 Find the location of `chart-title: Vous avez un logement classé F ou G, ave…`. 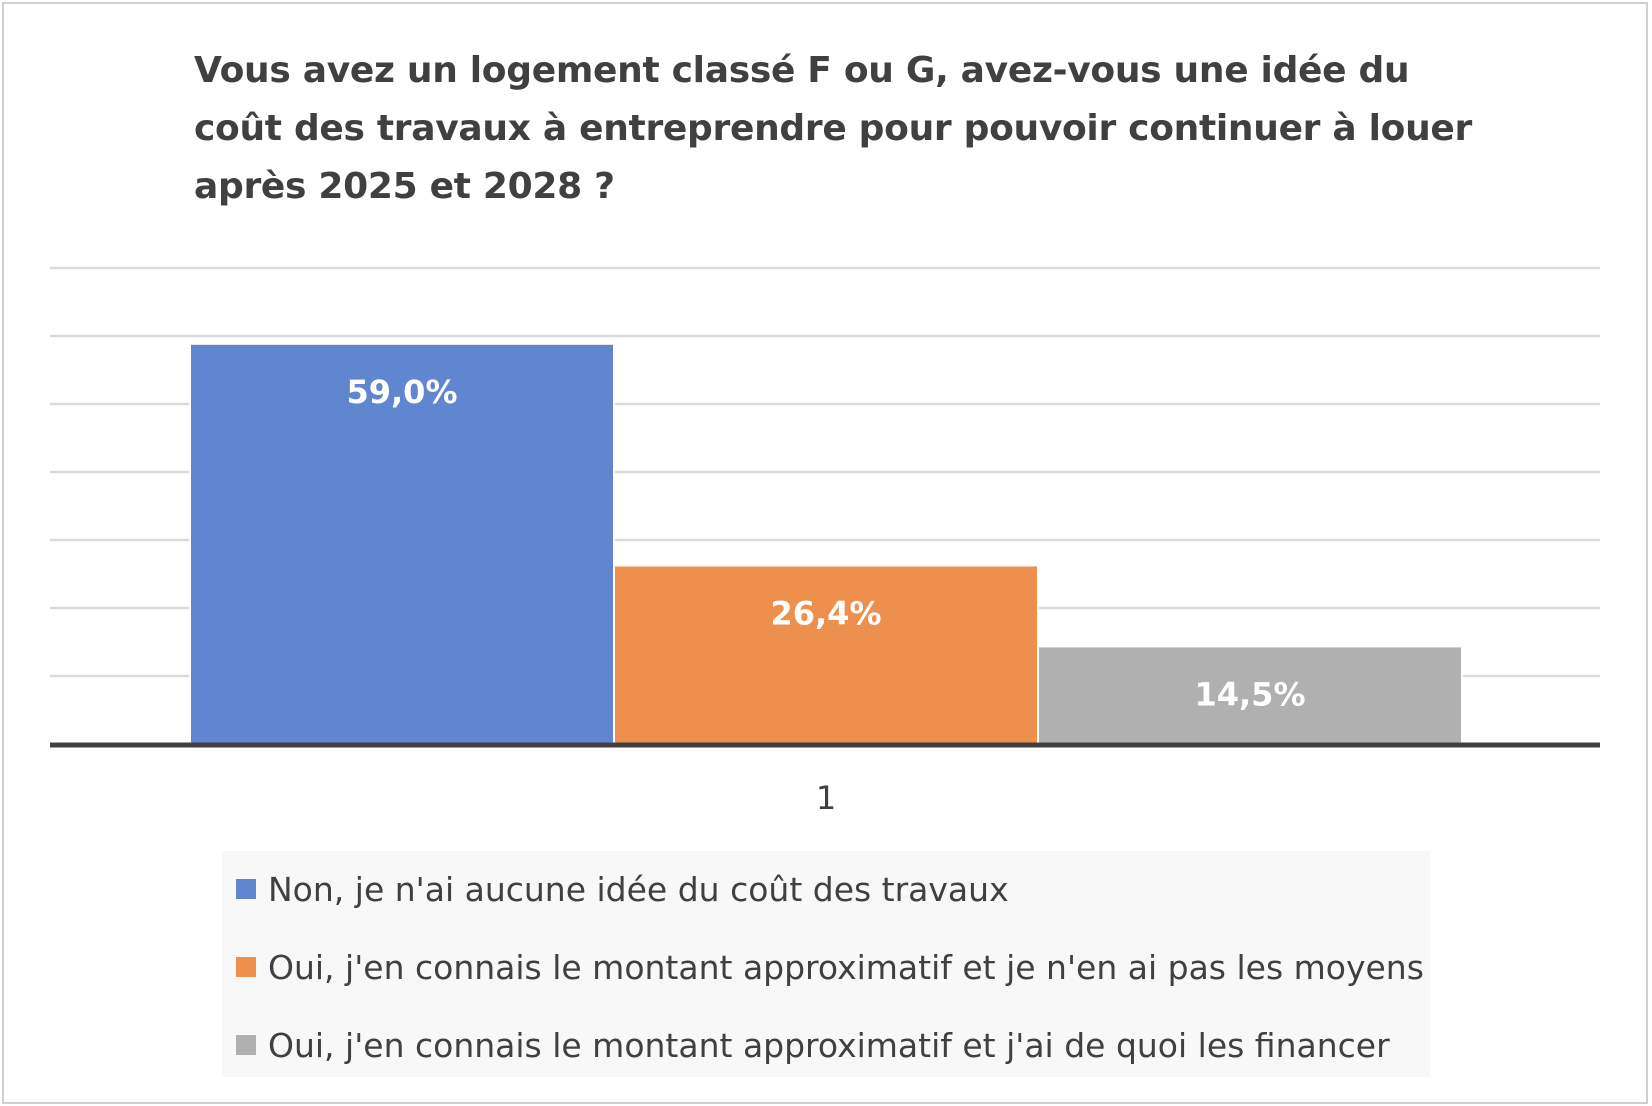

chart-title: Vous avez un logement classé F ou G, ave… is located at coordinates (833, 128).